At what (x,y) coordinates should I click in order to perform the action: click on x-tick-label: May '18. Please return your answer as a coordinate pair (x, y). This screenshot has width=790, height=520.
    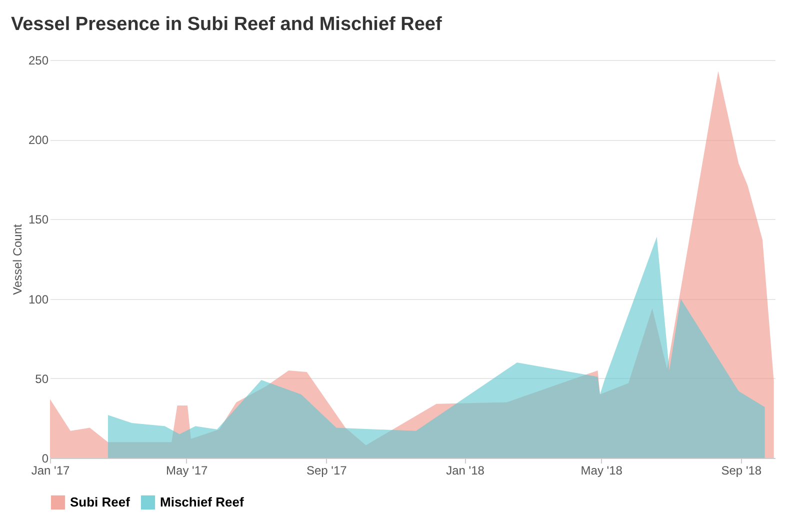
    Looking at the image, I should click on (601, 471).